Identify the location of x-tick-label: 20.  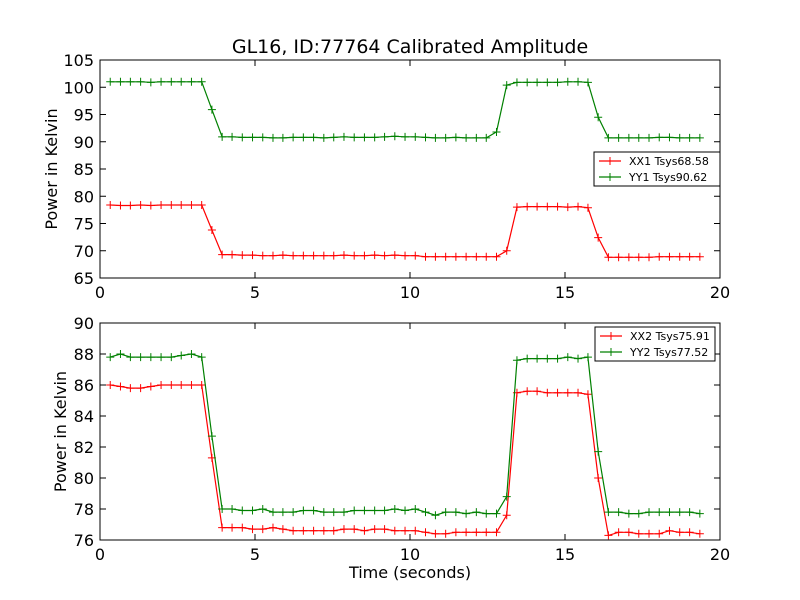
(720, 292).